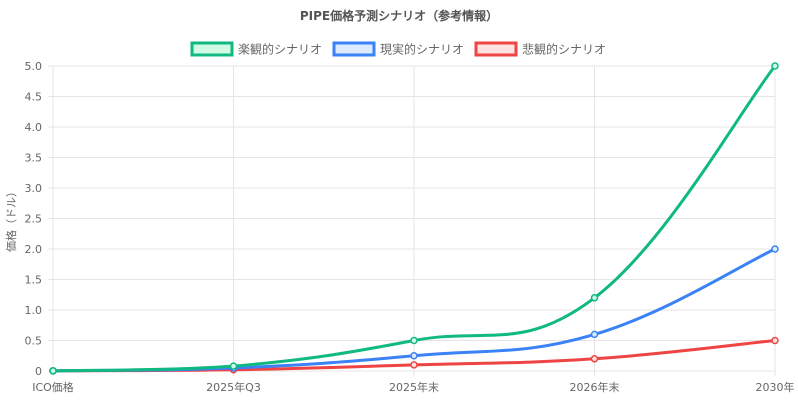 This screenshot has height=400, width=798. I want to click on y-tick-label: 4.0, so click(34, 127).